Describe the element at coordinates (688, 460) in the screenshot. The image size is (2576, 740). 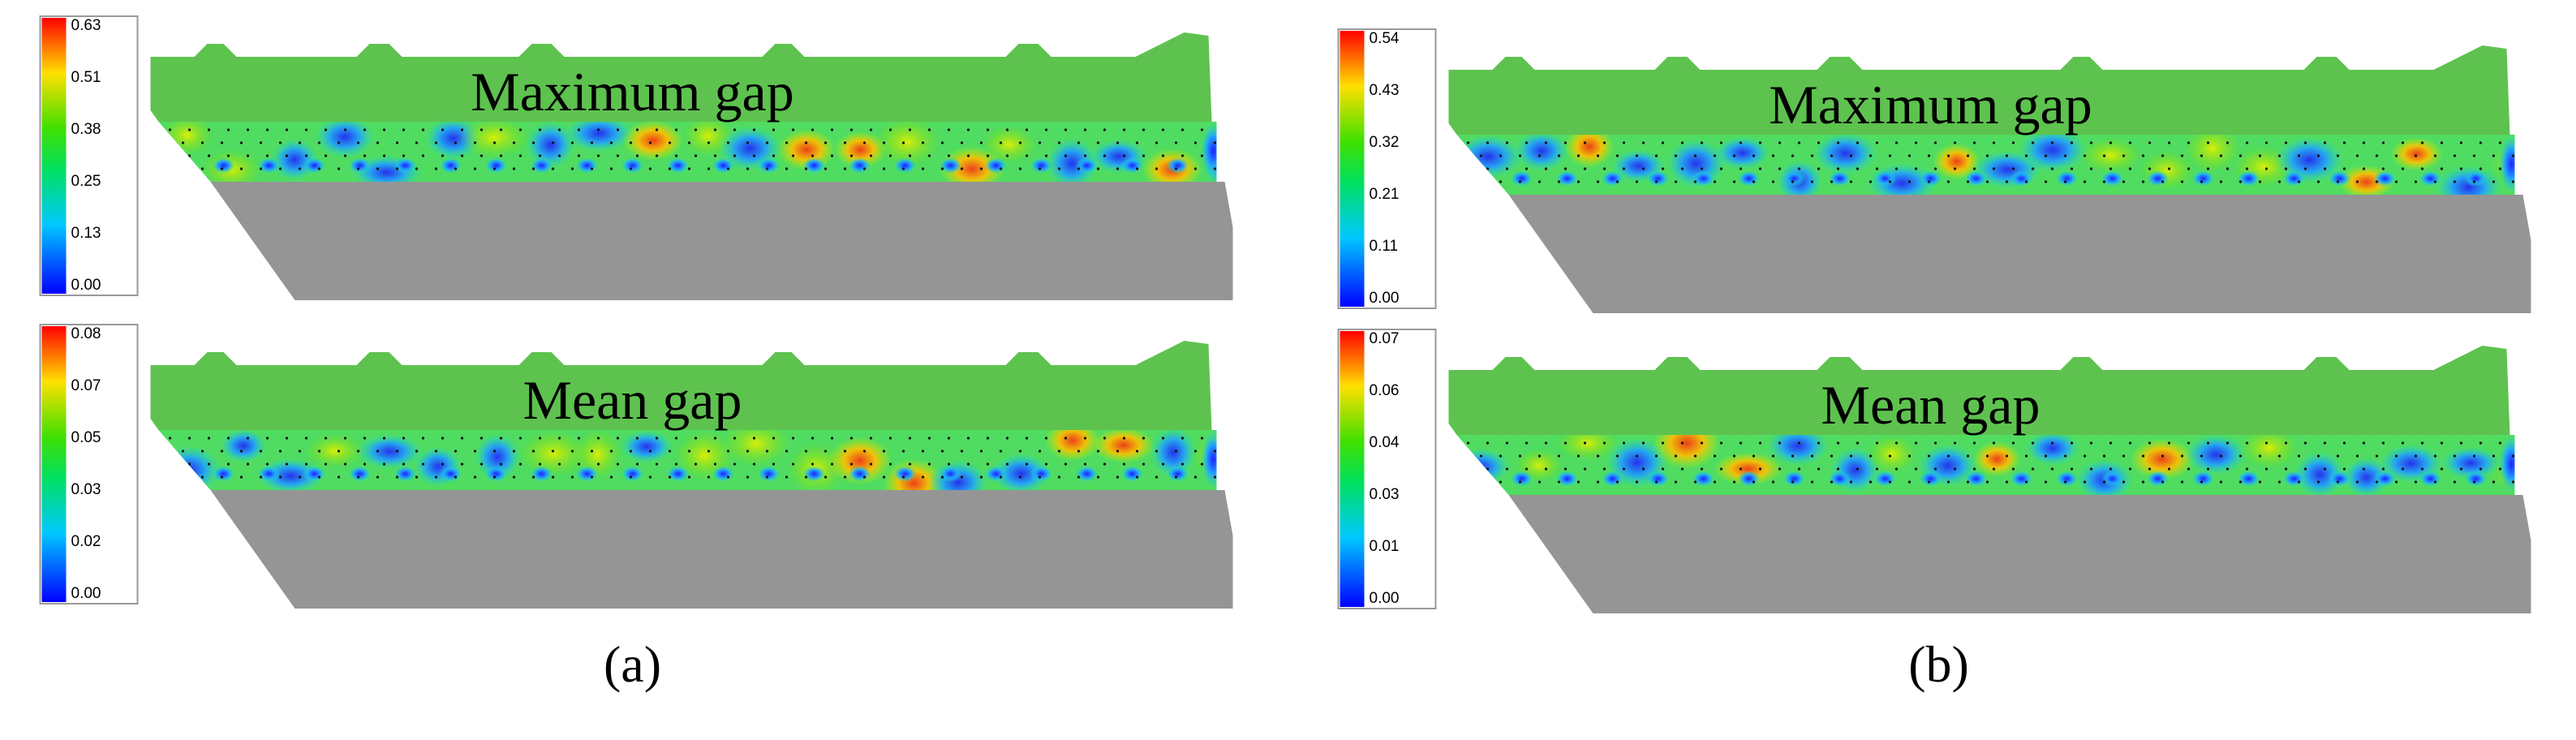
I see `contour-band` at that location.